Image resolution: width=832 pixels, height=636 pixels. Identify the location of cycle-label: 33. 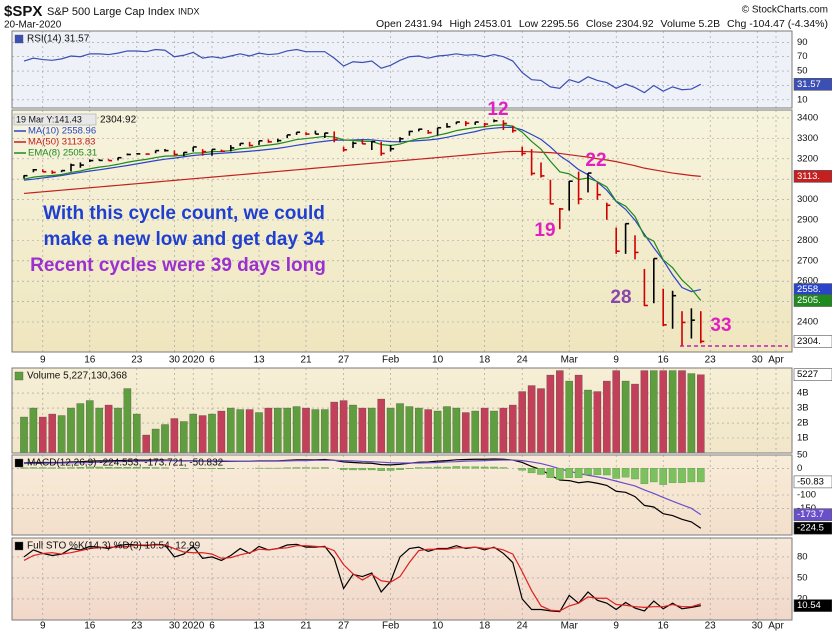
(720, 325).